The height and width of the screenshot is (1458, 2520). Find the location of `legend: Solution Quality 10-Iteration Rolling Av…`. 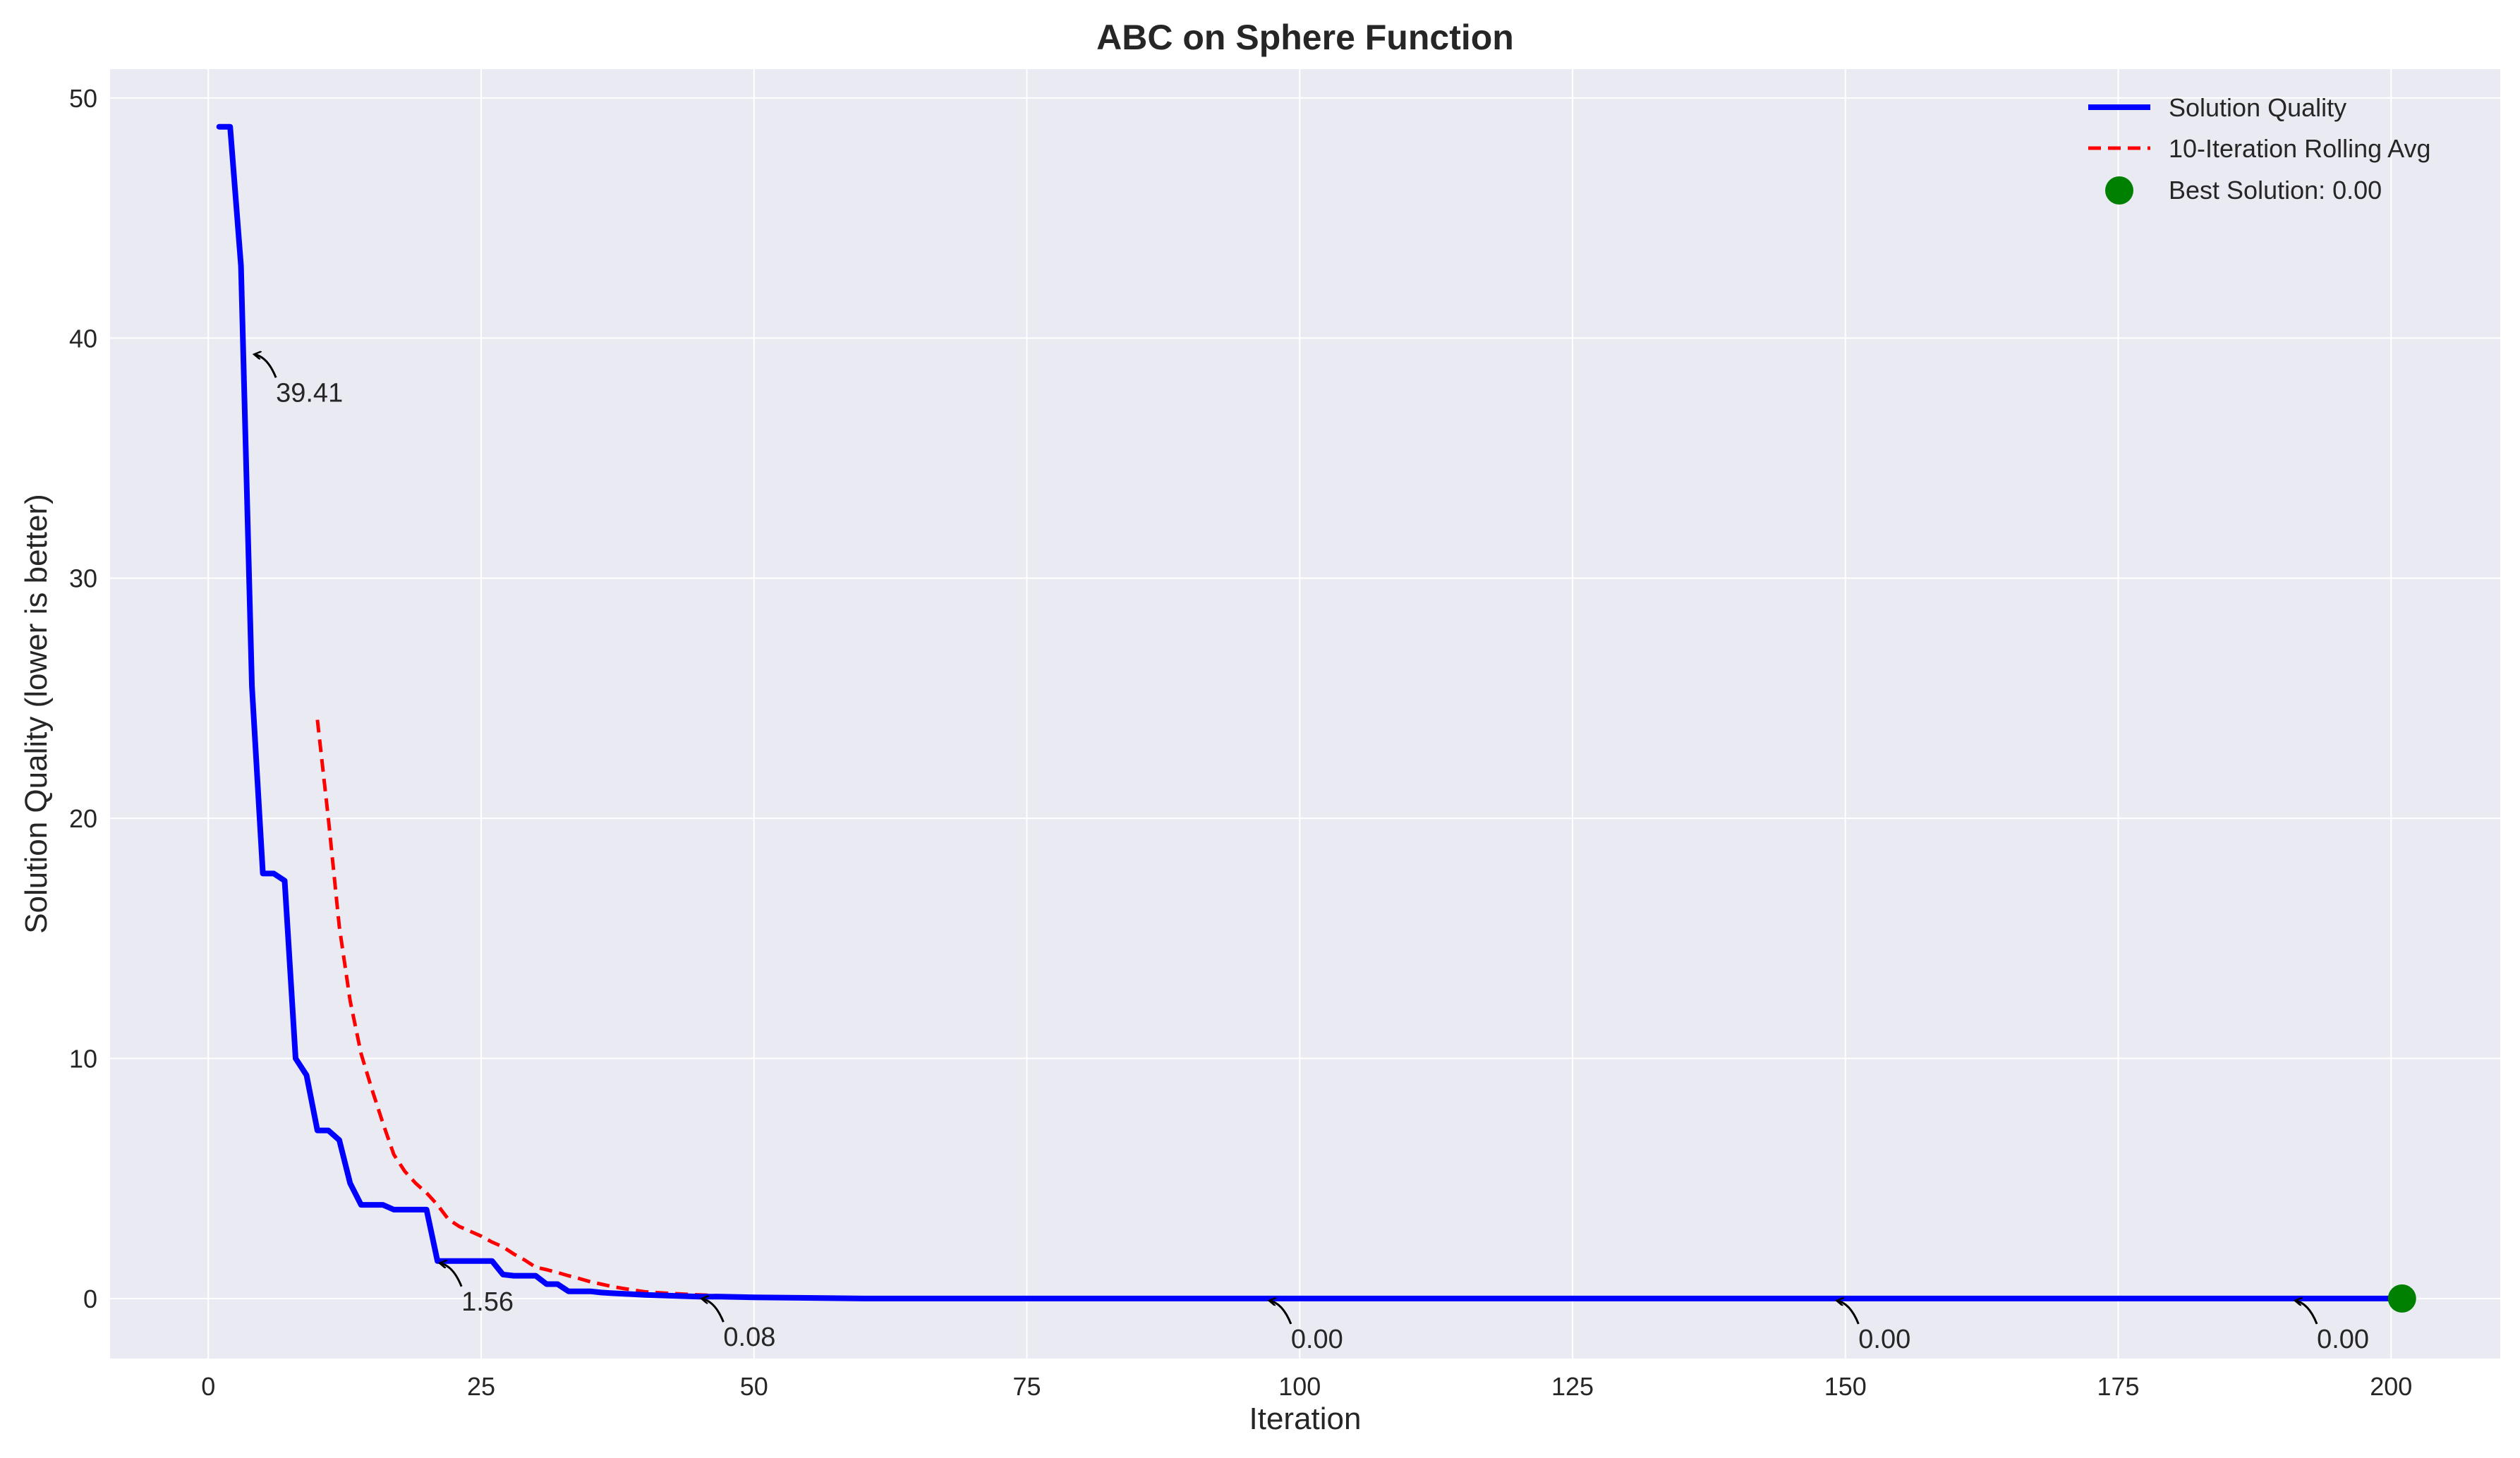

legend: Solution Quality 10-Iteration Rolling Av… is located at coordinates (2259, 149).